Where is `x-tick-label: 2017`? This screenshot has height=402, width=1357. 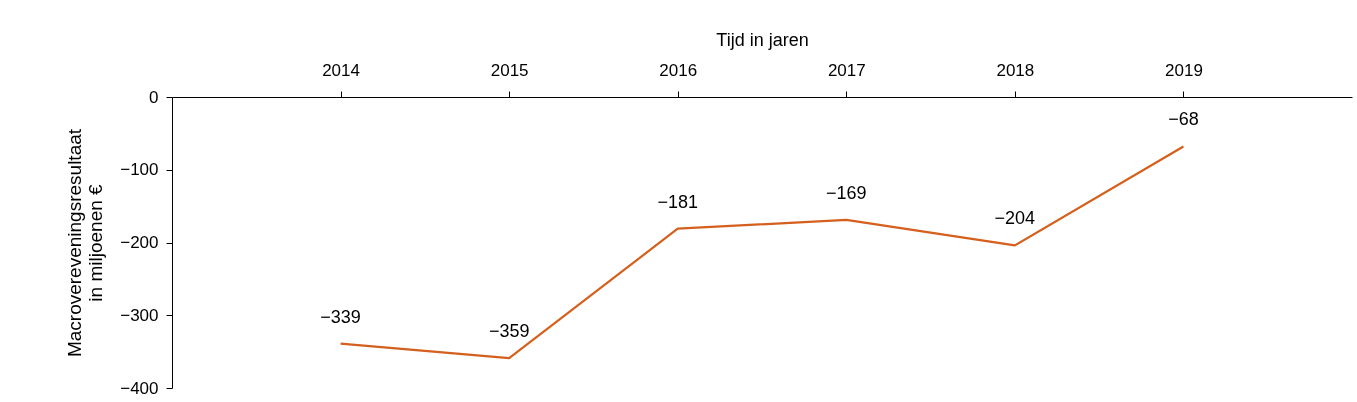 x-tick-label: 2017 is located at coordinates (846, 70).